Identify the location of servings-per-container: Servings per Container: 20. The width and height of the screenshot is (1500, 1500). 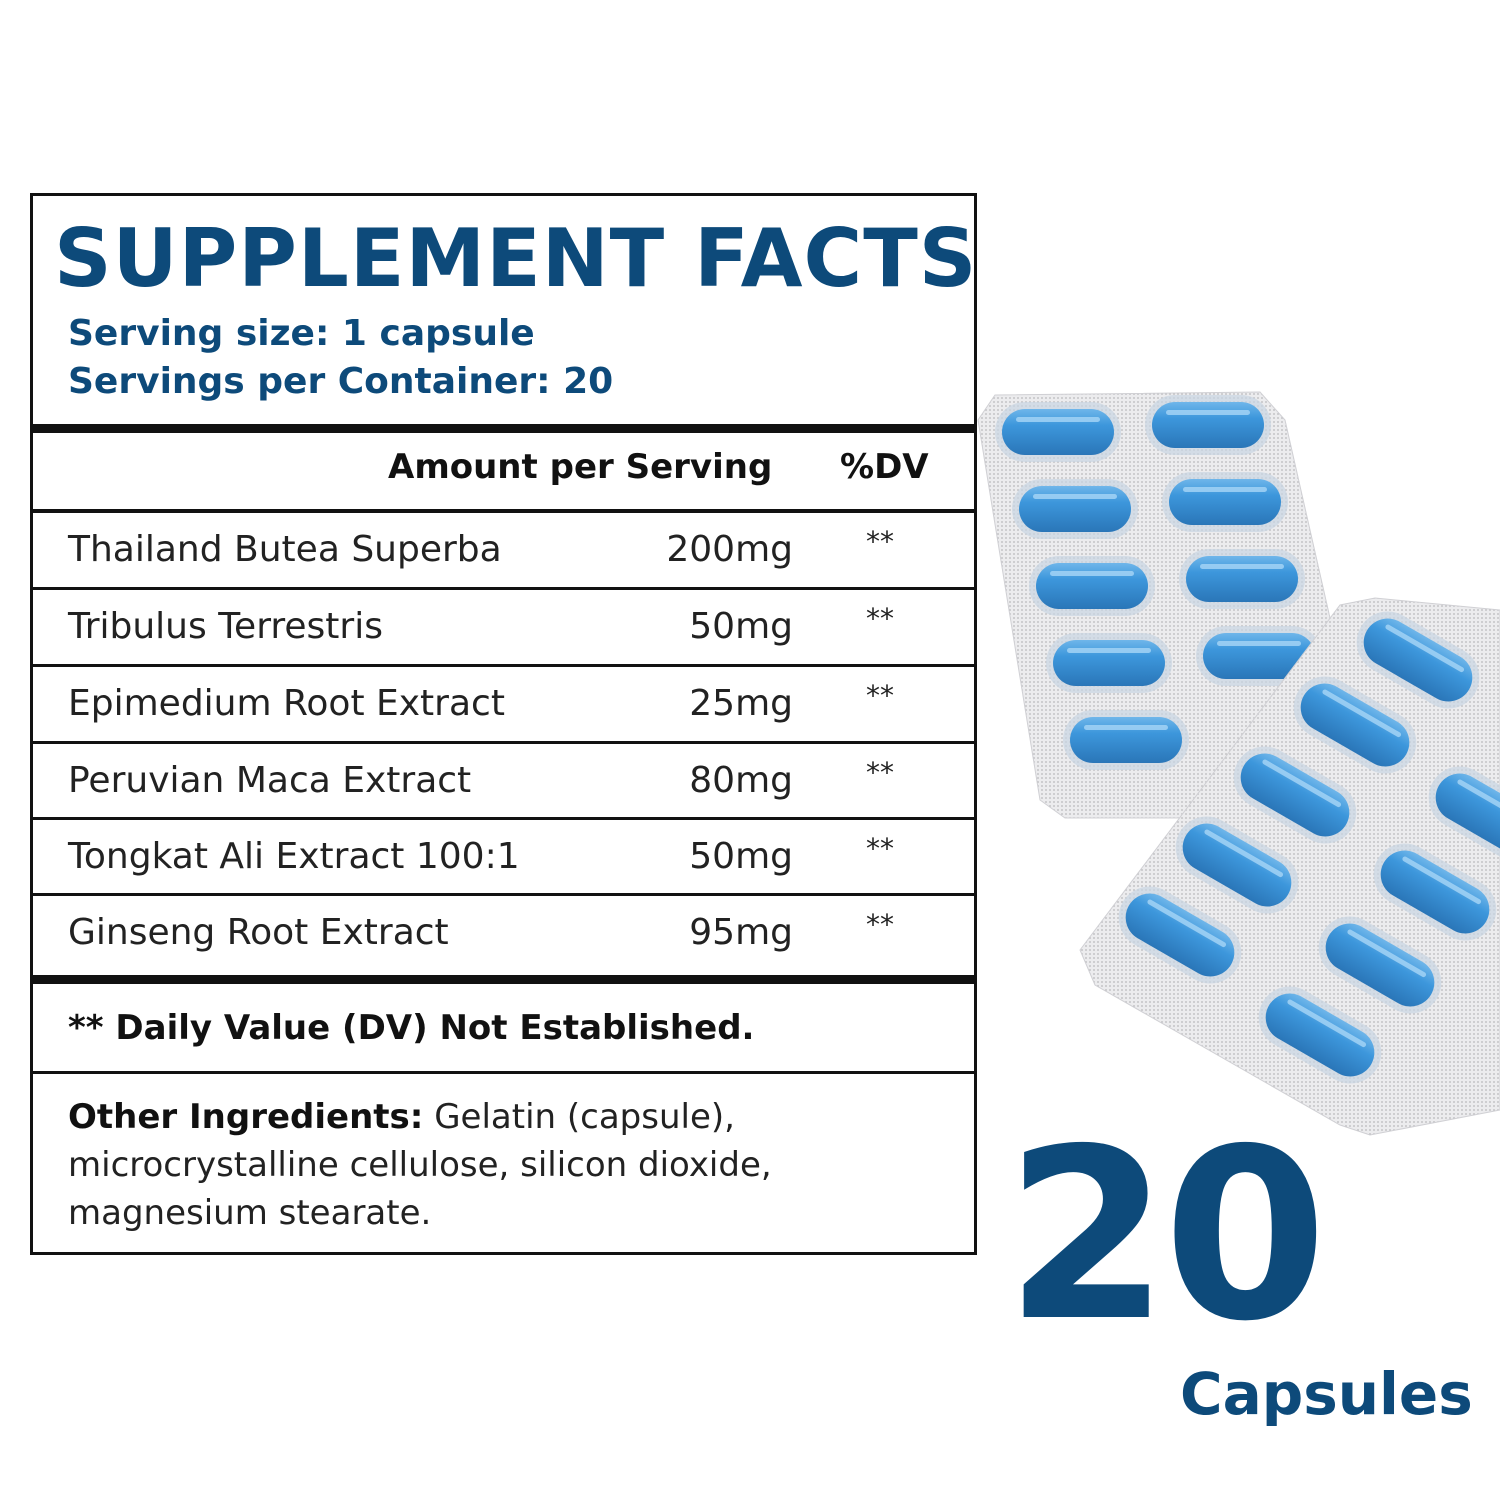
(341, 381).